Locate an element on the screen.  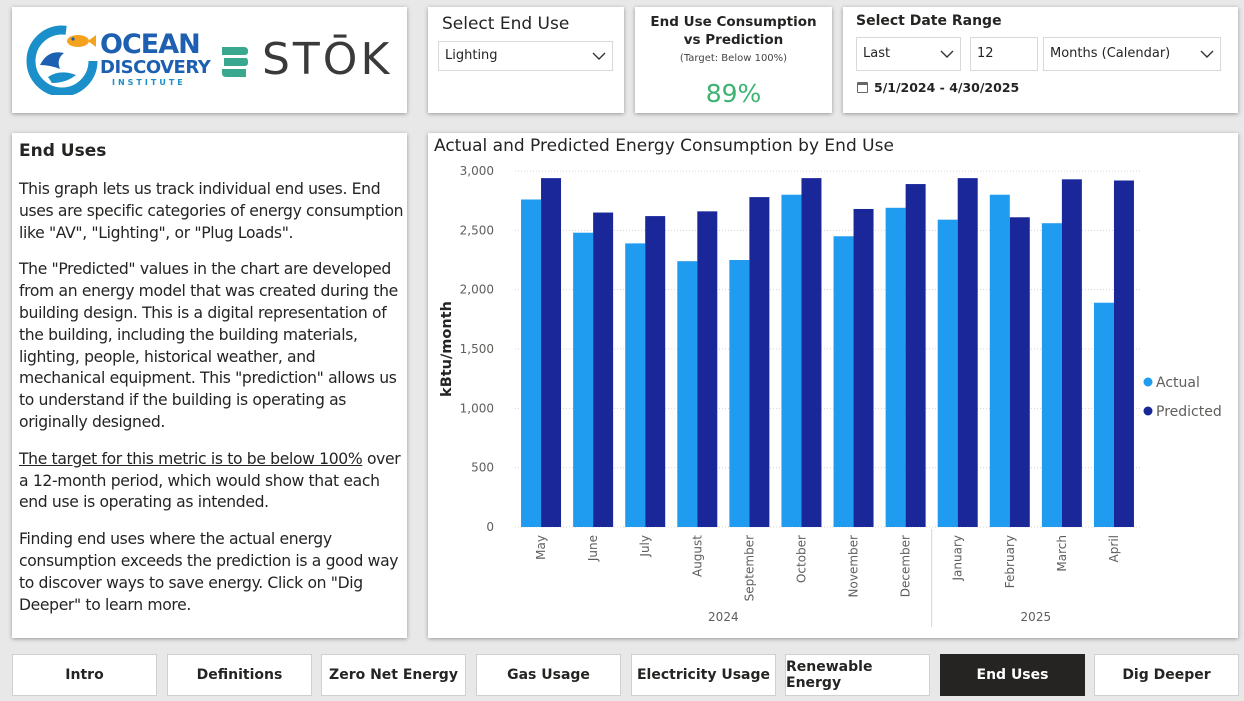
bar-predicted-september is located at coordinates (759, 362).